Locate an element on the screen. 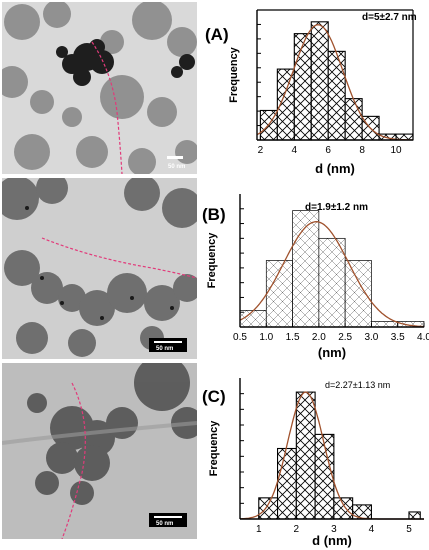 This screenshot has height=550, width=429. tem-image-a: 50 nm is located at coordinates (99, 88).